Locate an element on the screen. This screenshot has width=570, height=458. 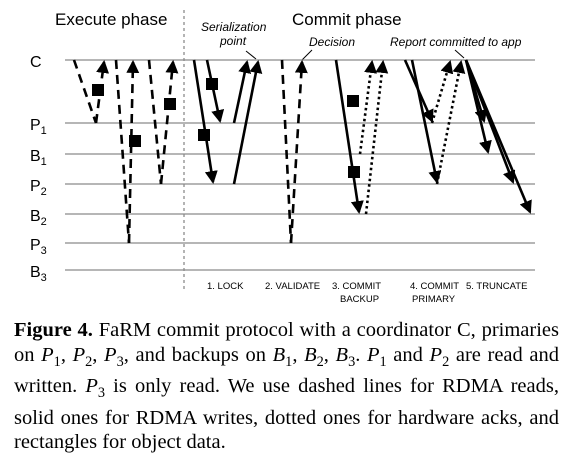
caption-text-6: , is located at coordinates (329, 354).